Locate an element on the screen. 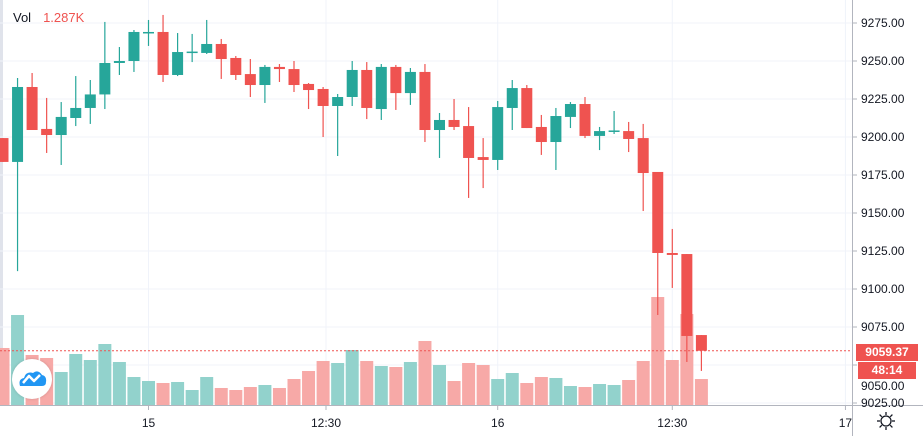 The height and width of the screenshot is (436, 923). tradingview-cloud-logo-icon is located at coordinates (33, 378).